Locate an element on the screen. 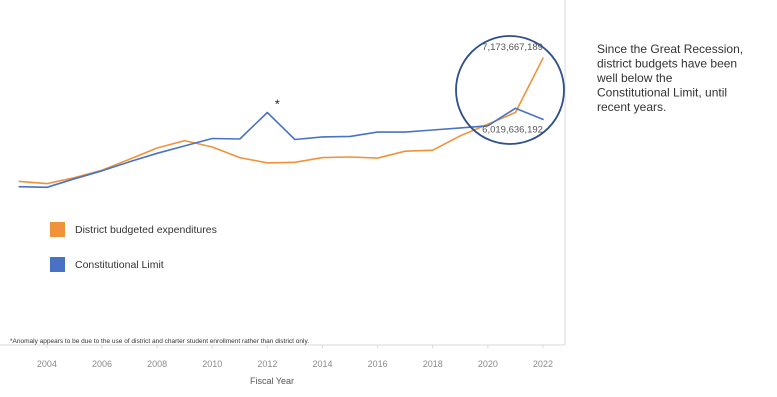 This screenshot has width=777, height=397. x-tick-label-2006: 2006 is located at coordinates (102, 364).